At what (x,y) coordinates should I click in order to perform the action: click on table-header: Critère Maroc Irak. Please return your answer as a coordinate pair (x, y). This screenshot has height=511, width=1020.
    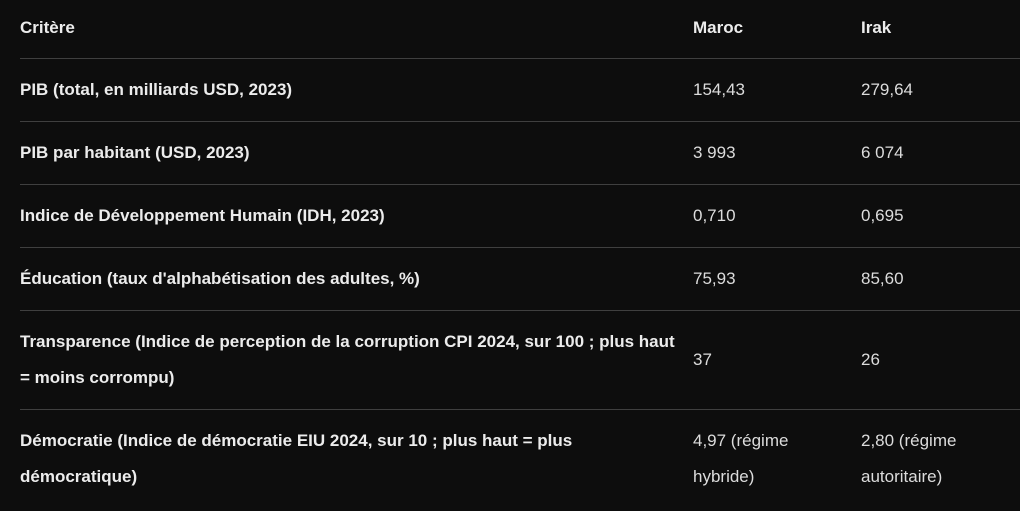
    Looking at the image, I should click on (520, 29).